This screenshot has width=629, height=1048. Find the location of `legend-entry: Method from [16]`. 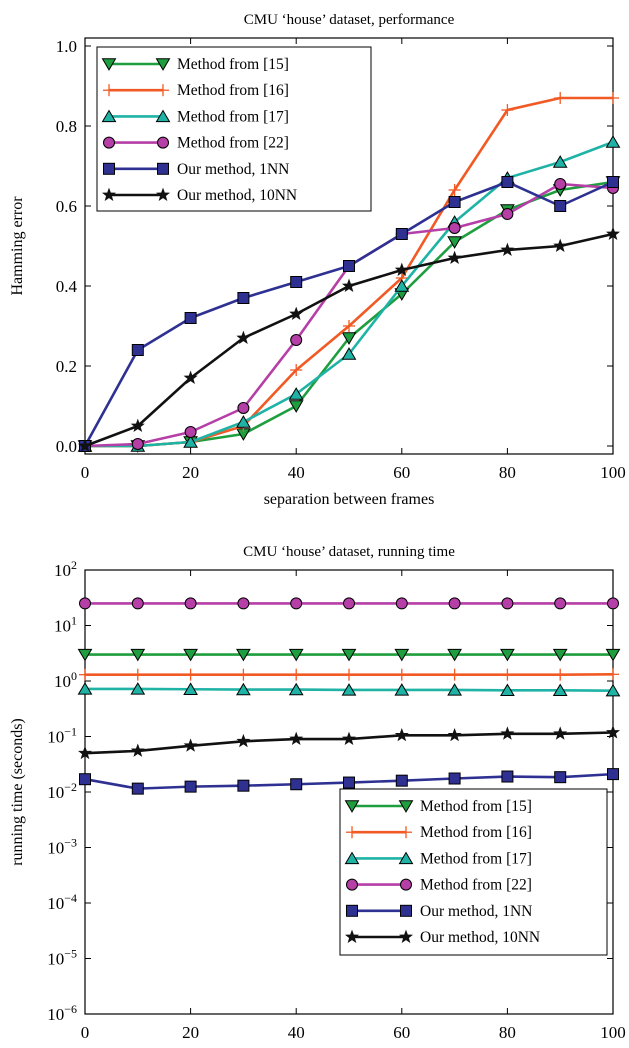

legend-entry: Method from [16] is located at coordinates (196, 90).